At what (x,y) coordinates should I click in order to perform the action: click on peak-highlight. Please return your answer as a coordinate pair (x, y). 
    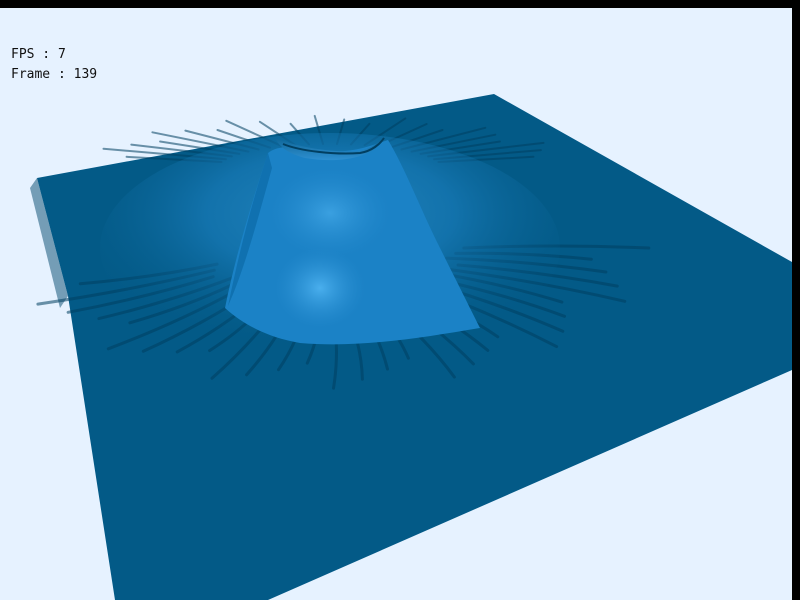
    Looking at the image, I should click on (320, 288).